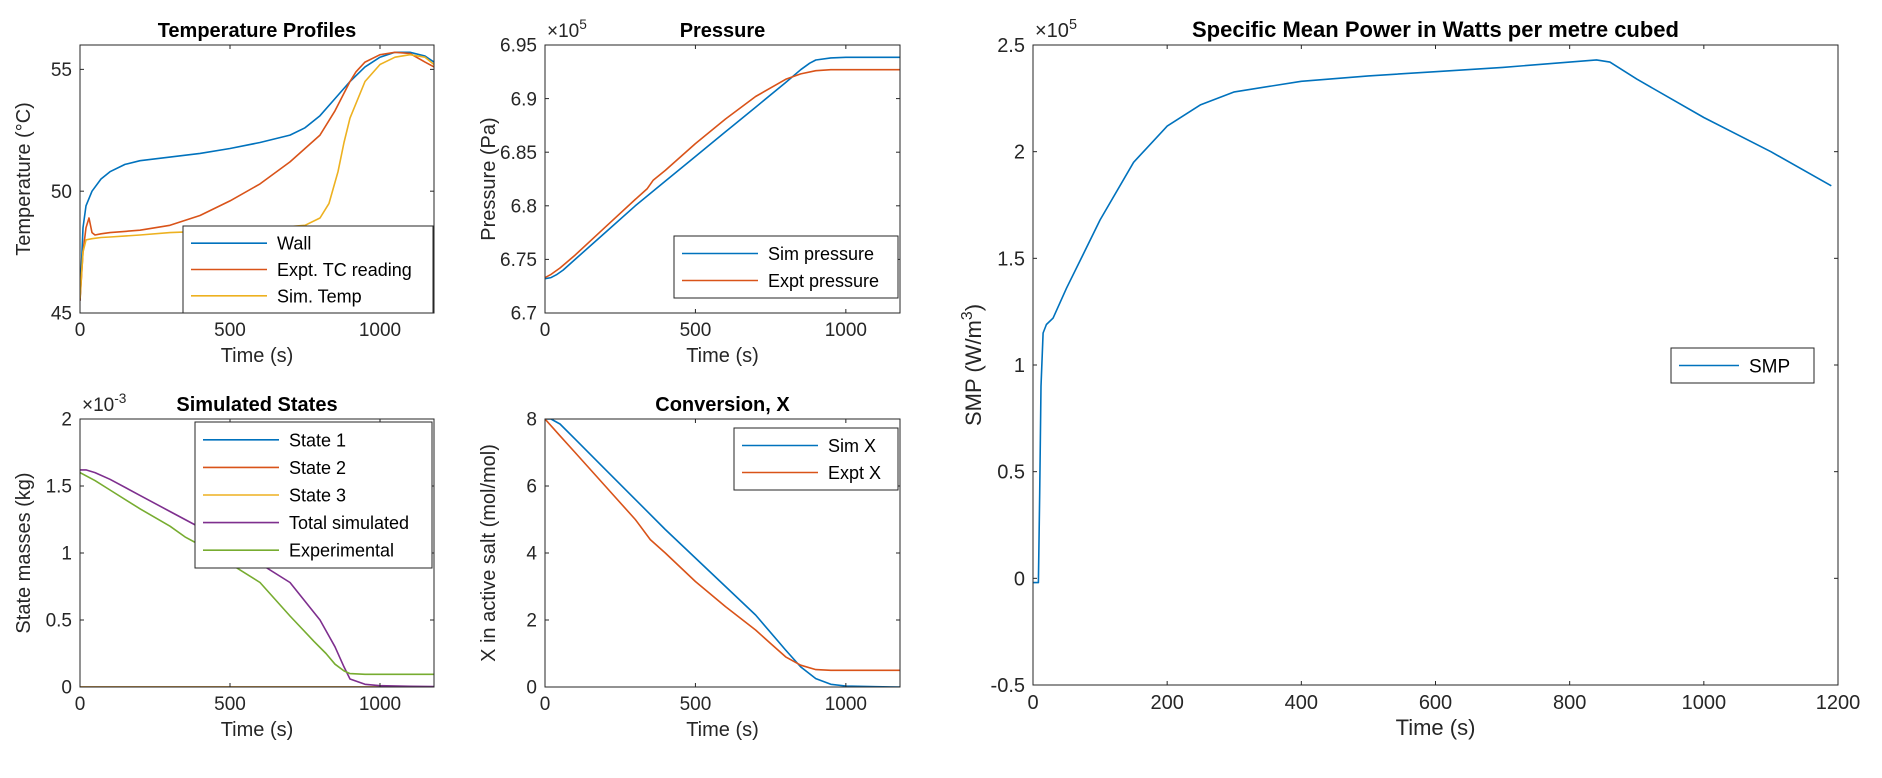 The image size is (1882, 778). What do you see at coordinates (524, 314) in the screenshot?
I see `y-tick-label: 6.7` at bounding box center [524, 314].